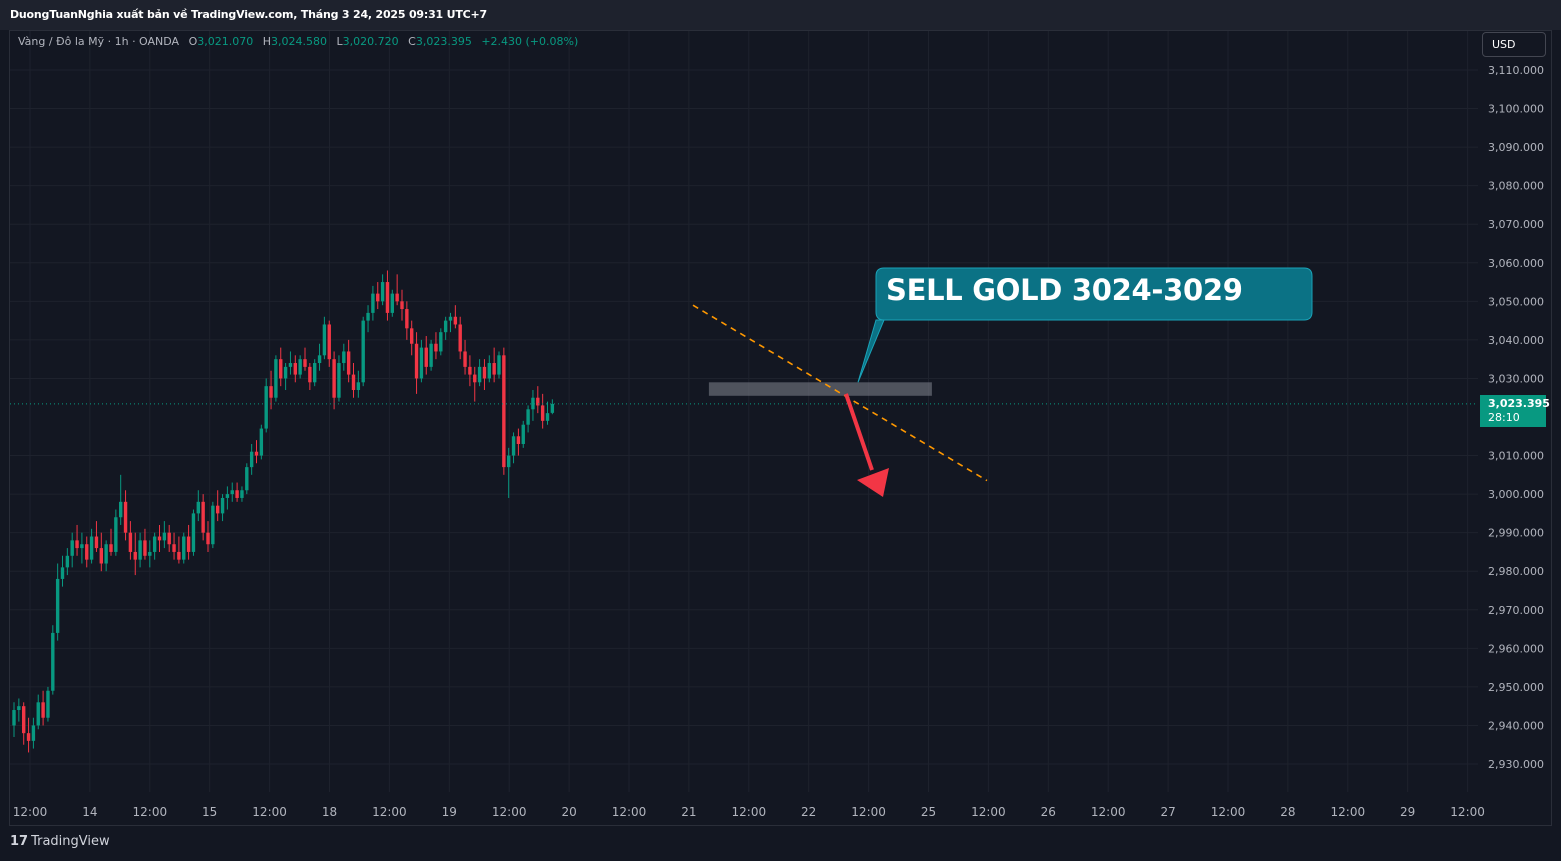 The image size is (1561, 861). What do you see at coordinates (1514, 44) in the screenshot?
I see `currency-button: USD` at bounding box center [1514, 44].